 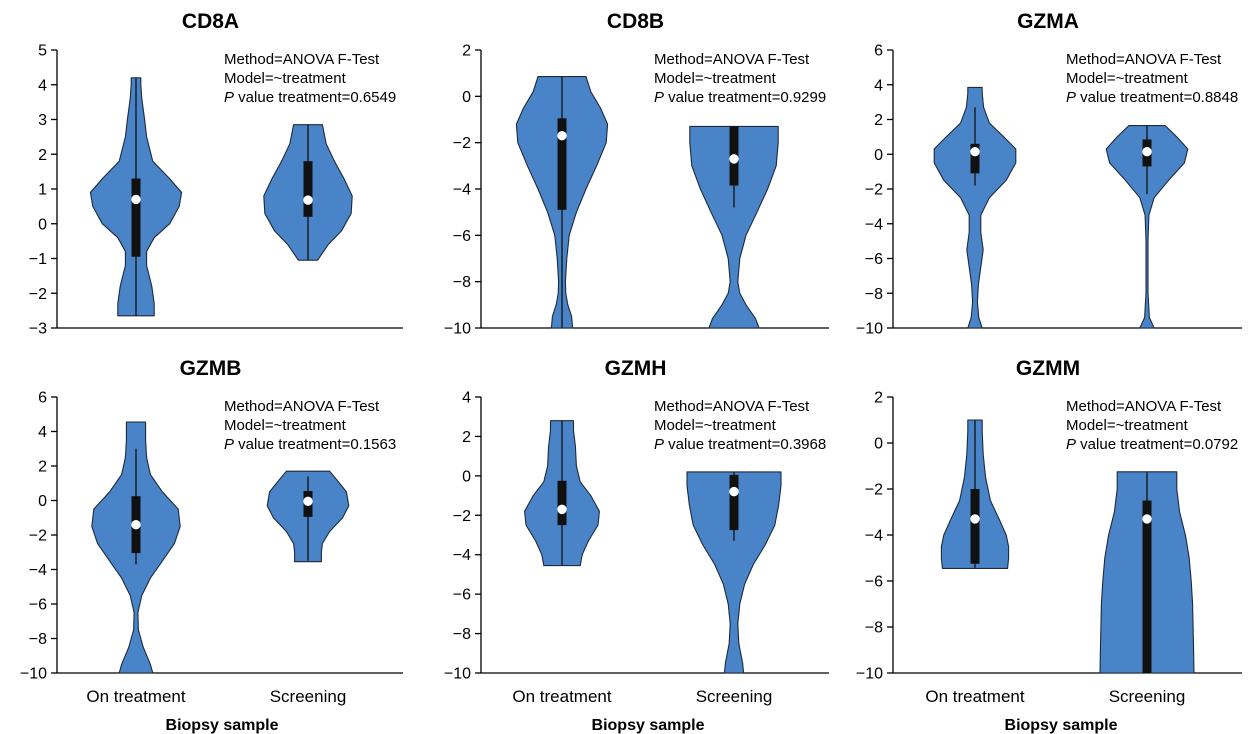 What do you see at coordinates (310, 444) in the screenshot?
I see `annotation-p-value: P value treatment=0.1563` at bounding box center [310, 444].